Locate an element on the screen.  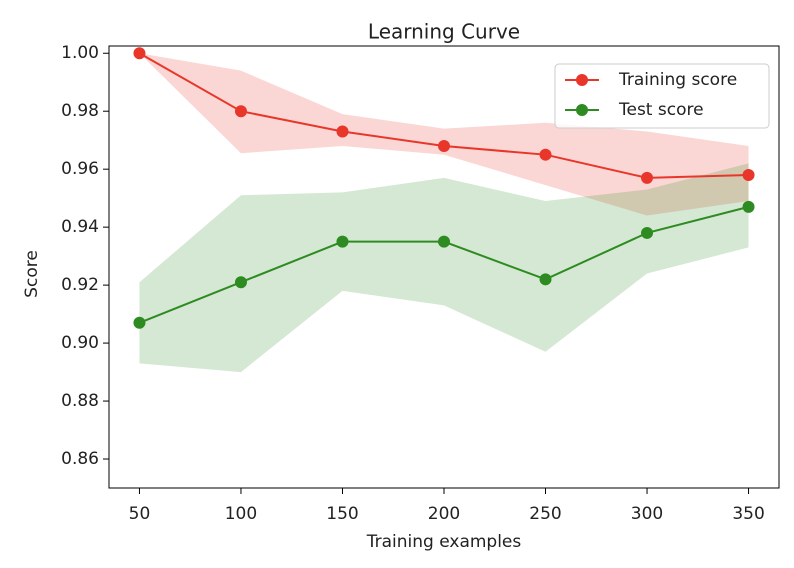
y-tick-label: 1.00 is located at coordinates (80, 53).